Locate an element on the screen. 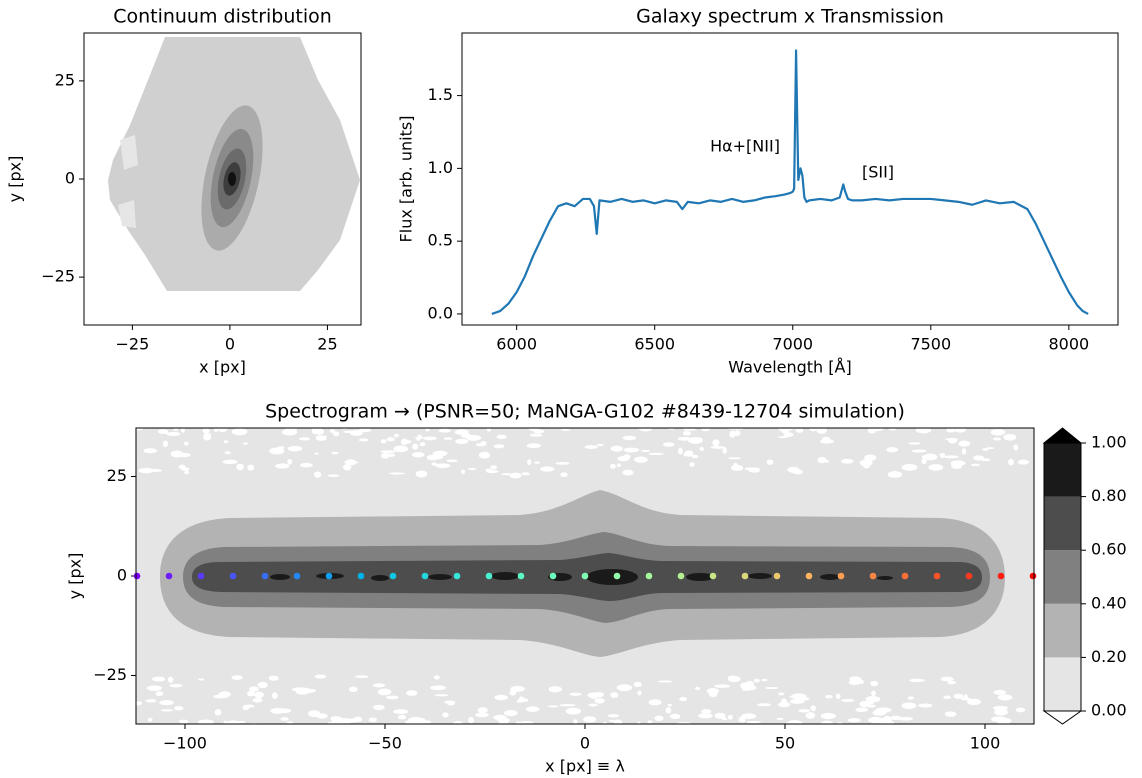 The width and height of the screenshot is (1142, 778). x-tick-label: 100 is located at coordinates (985, 743).